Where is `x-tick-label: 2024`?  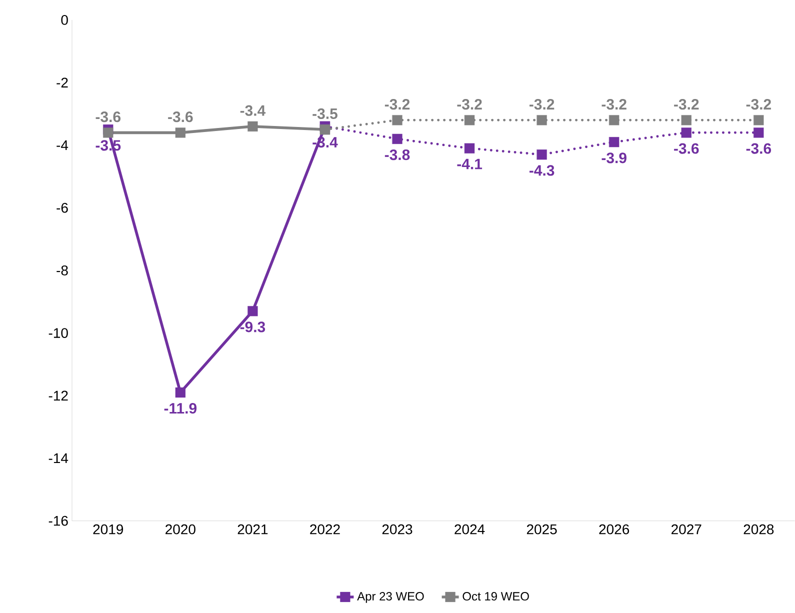
x-tick-label: 2024 is located at coordinates (469, 529).